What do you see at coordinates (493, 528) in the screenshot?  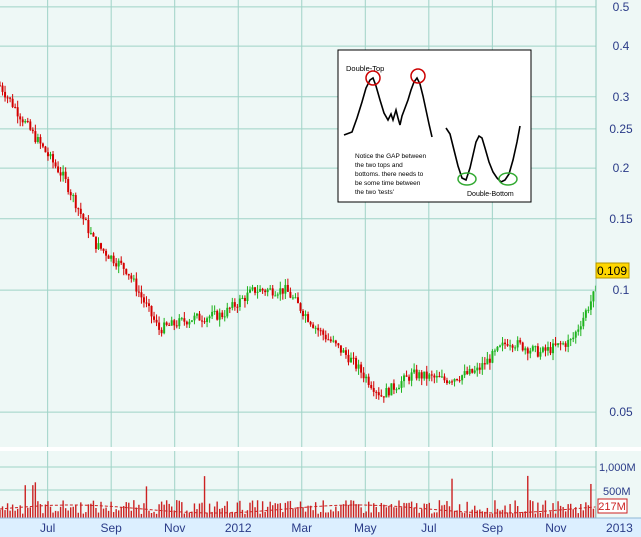 I see `time-tick-label: Sep` at bounding box center [493, 528].